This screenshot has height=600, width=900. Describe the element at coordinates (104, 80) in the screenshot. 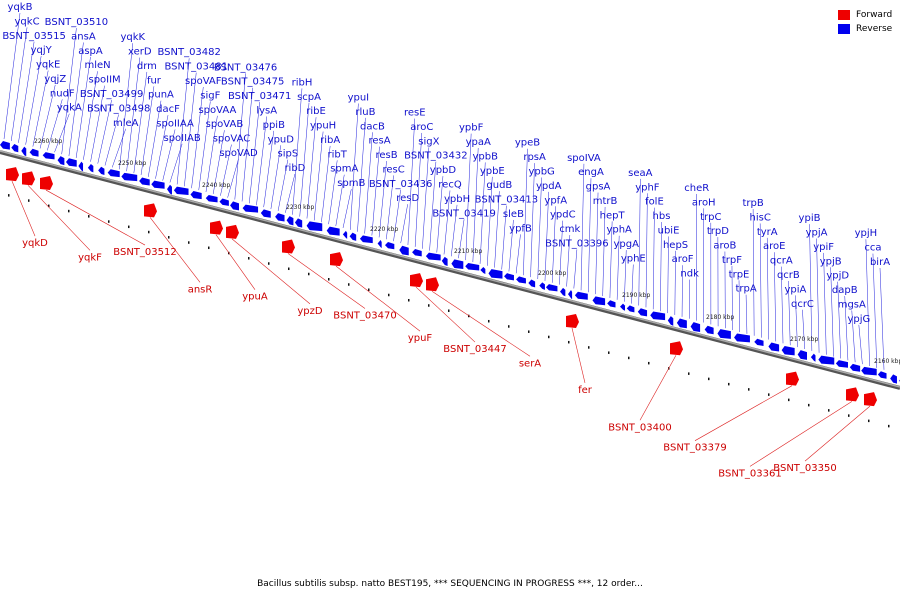

I see `reverse-gene-label: spoIIM` at that location.